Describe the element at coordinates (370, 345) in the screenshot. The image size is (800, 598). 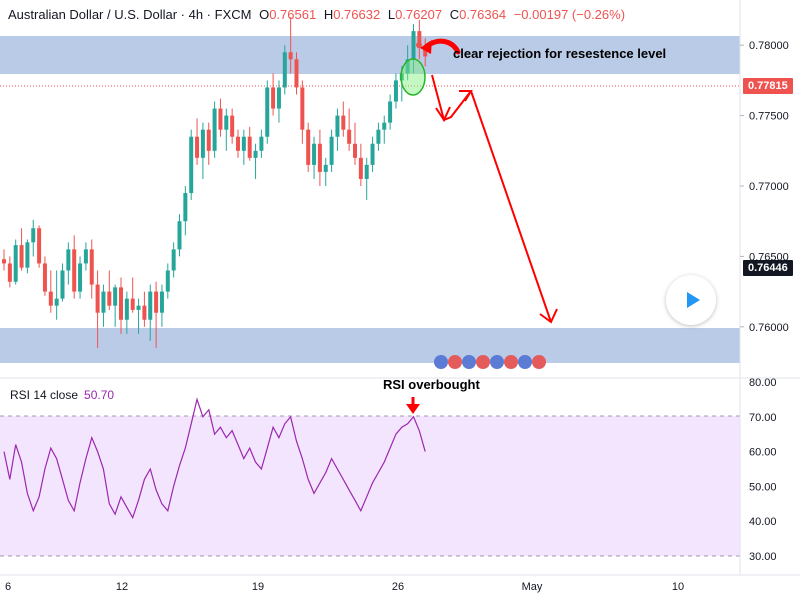
I see `support-zone` at that location.